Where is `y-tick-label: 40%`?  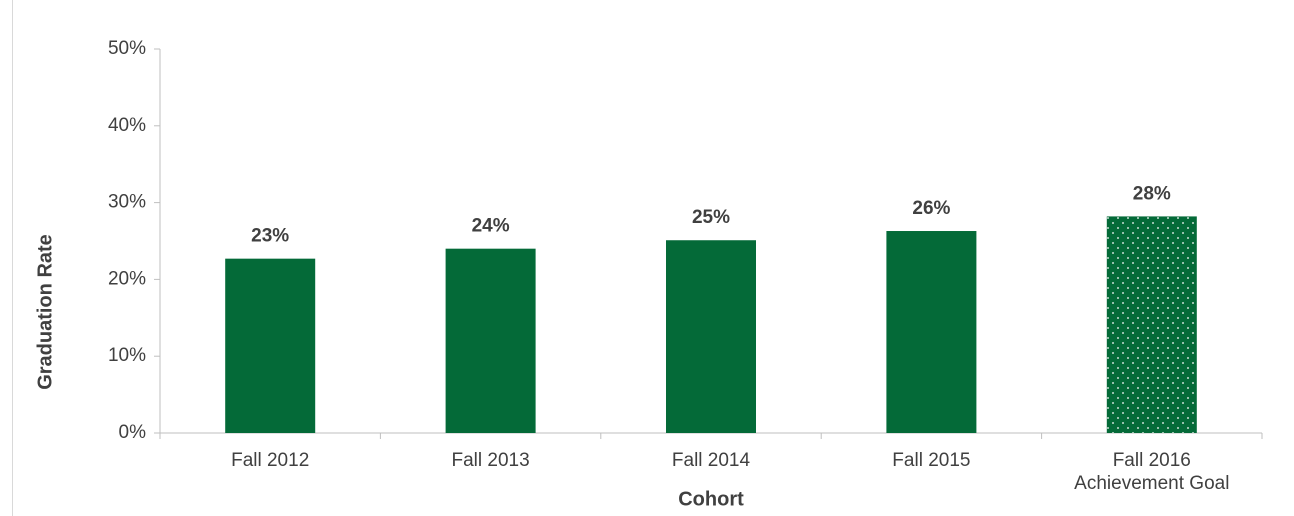
y-tick-label: 40% is located at coordinates (127, 125).